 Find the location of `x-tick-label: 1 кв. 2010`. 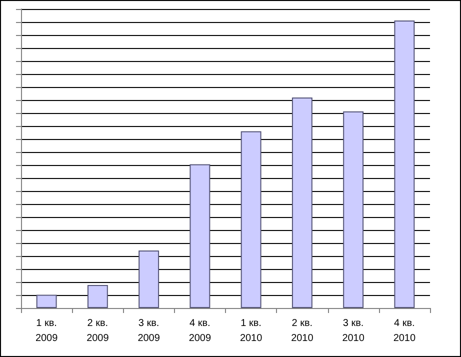

x-tick-label: 1 кв. 2010 is located at coordinates (251, 331).